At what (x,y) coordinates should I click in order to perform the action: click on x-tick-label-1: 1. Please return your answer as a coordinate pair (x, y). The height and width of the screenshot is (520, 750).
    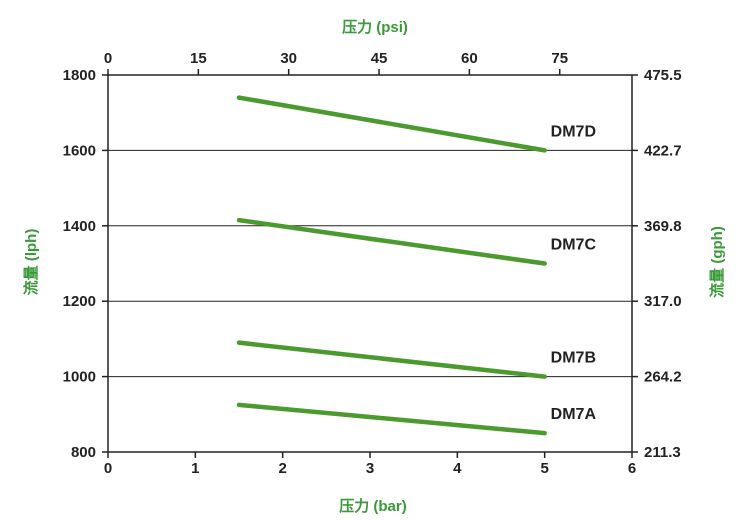
    Looking at the image, I should click on (195, 468).